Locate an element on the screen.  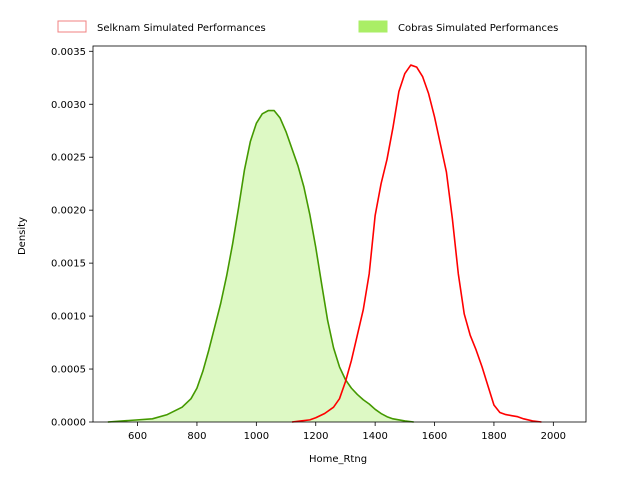
x-axis: 600 800 1000 1200 1400 1600 1800 2000 is located at coordinates (347, 432).